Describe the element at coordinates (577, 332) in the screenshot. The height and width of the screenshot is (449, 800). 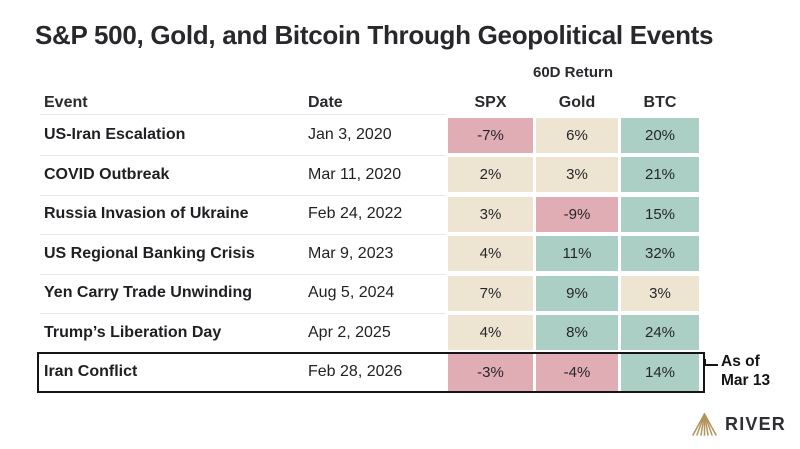
I see `gold-value-cell: 8%` at that location.